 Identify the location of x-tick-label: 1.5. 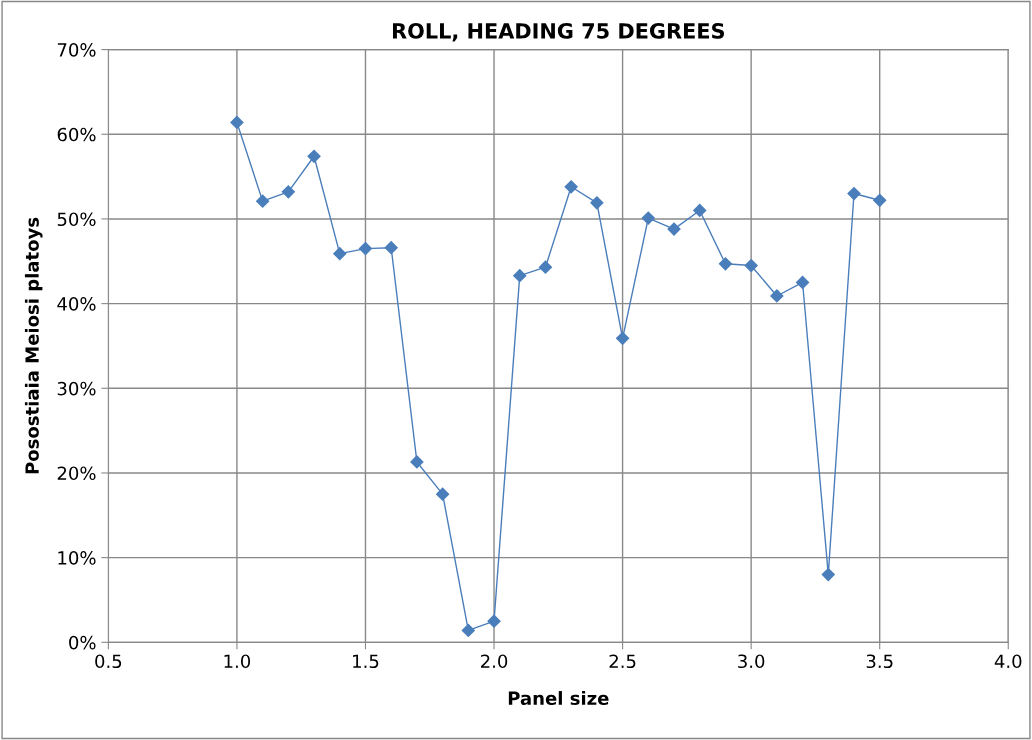
(366, 661).